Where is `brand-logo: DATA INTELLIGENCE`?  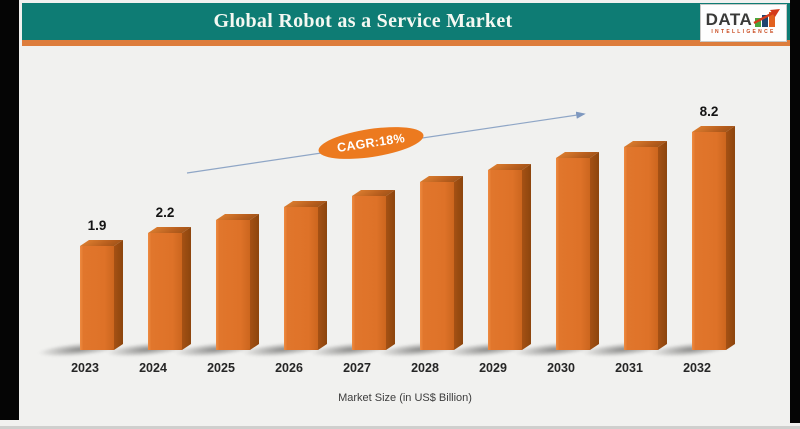 brand-logo: DATA INTELLIGENCE is located at coordinates (743, 23).